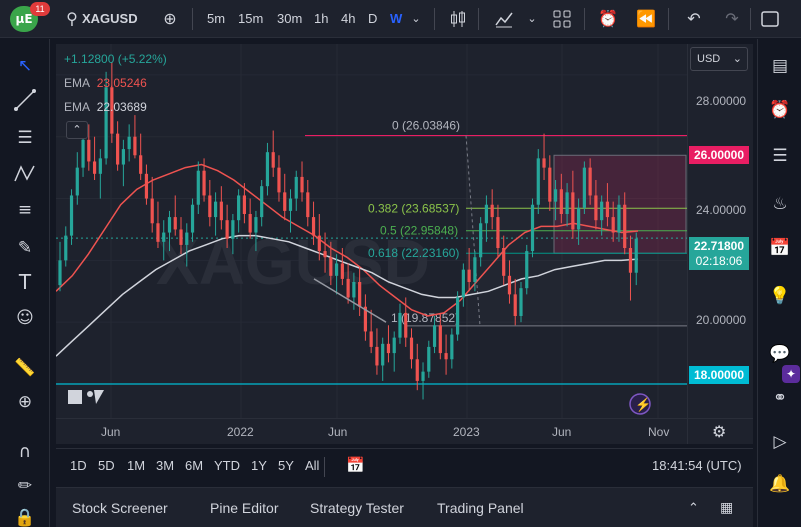 Image resolution: width=801 pixels, height=527 pixels. Describe the element at coordinates (770, 19) in the screenshot. I see `fullscreen-square-icon` at that location.